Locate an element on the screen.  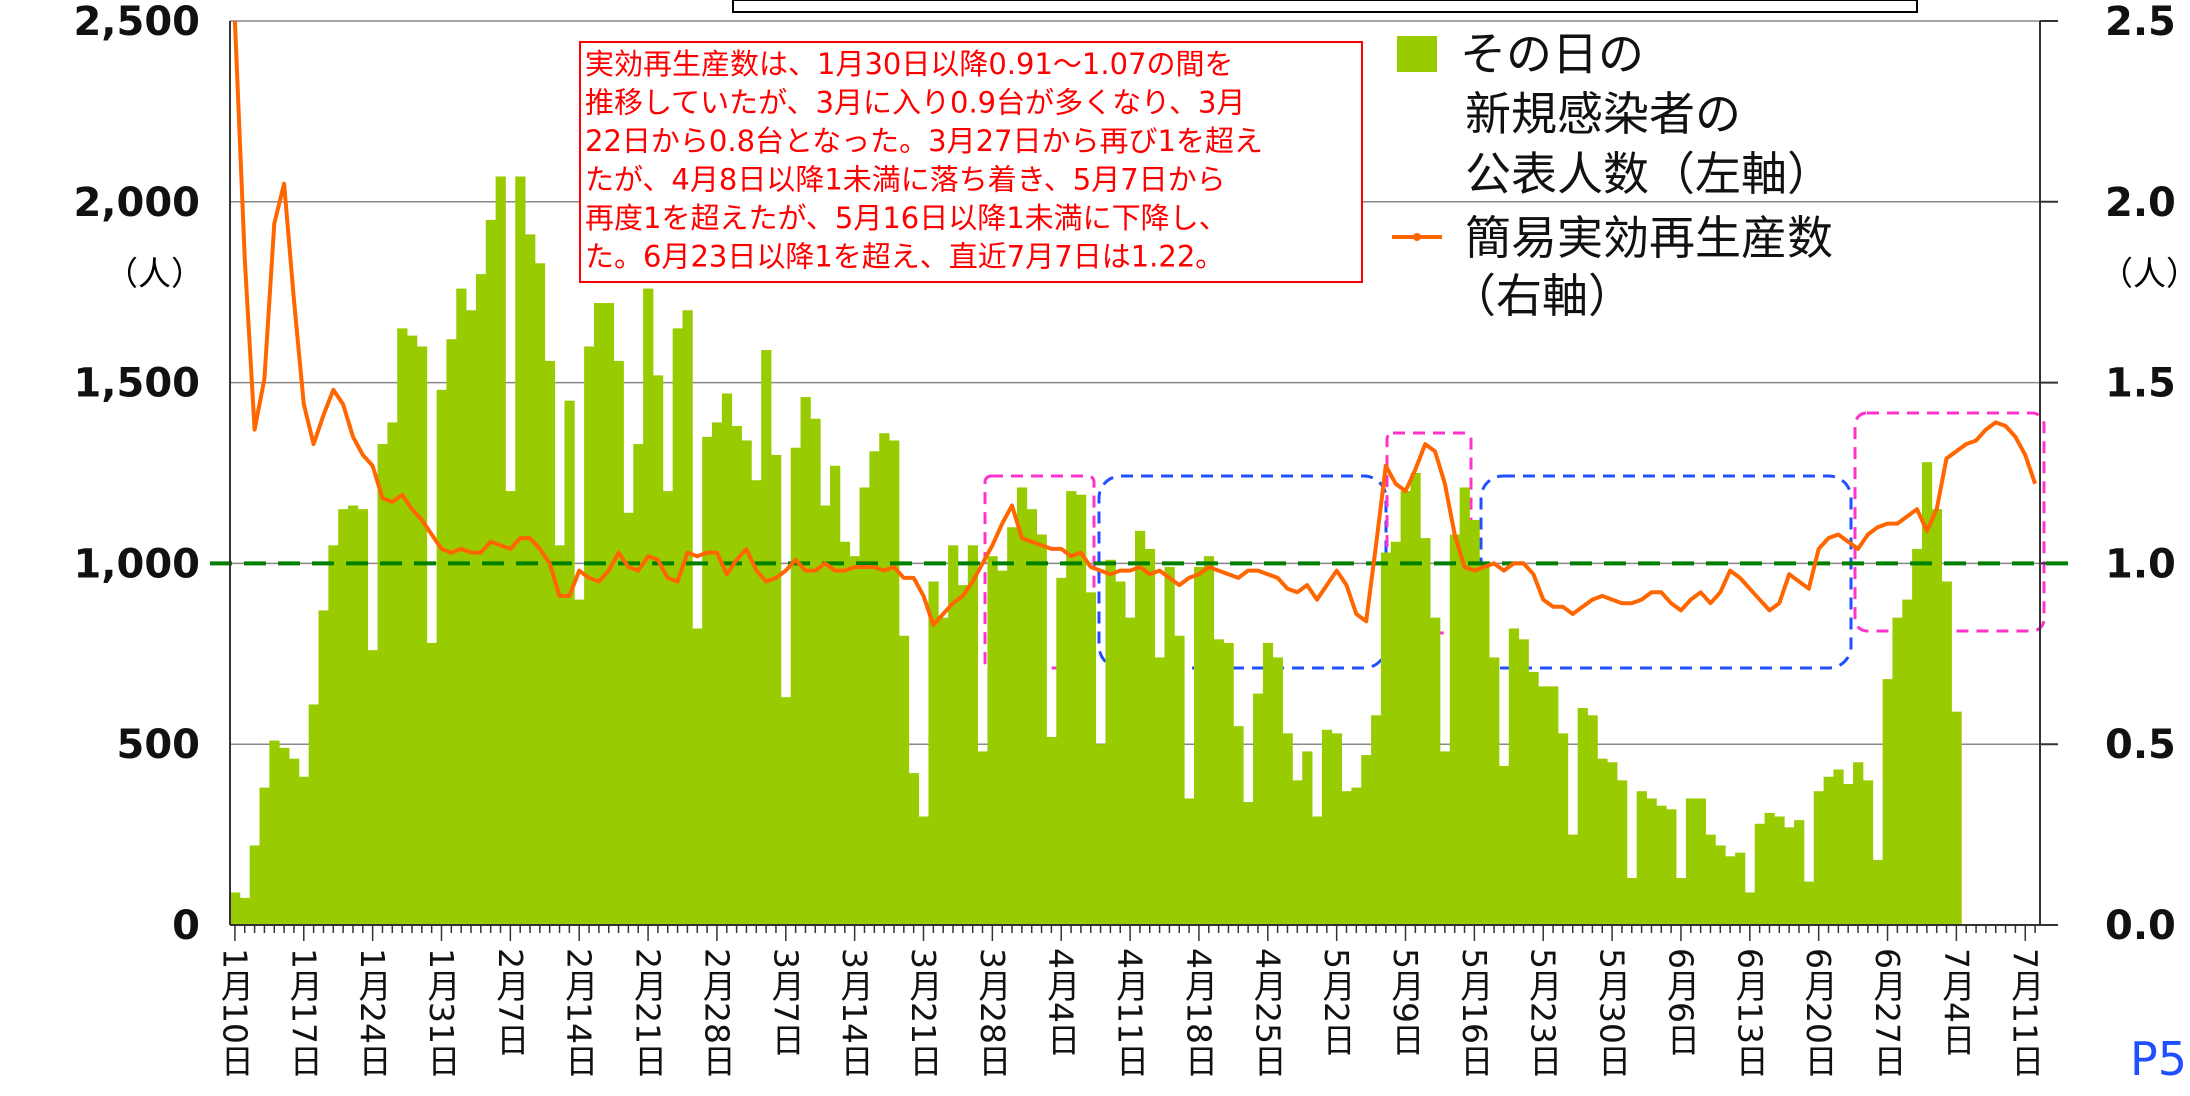
x-tick-label: 6月27日 is located at coordinates (1887, 1012).